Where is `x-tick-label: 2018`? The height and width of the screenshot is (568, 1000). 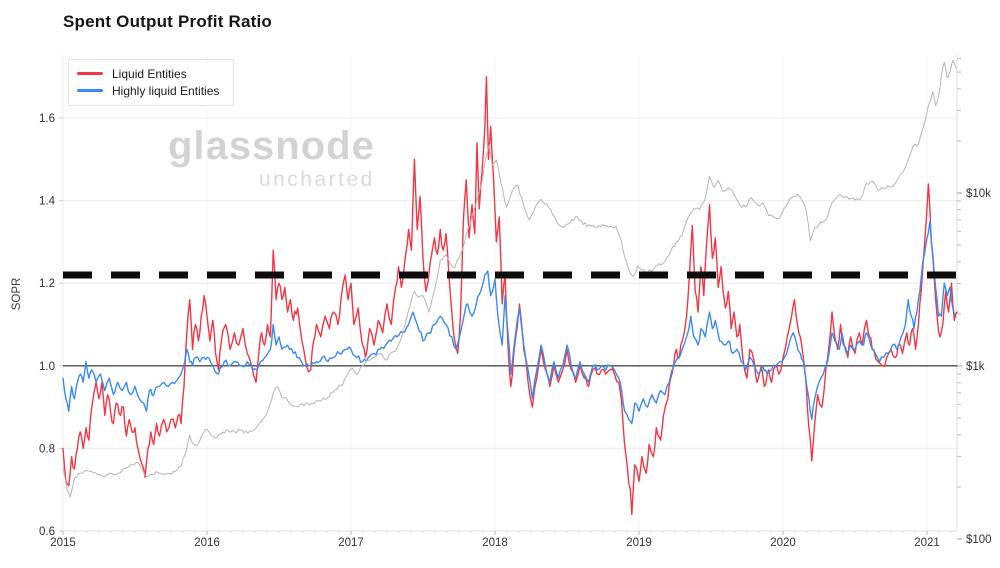 x-tick-label: 2018 is located at coordinates (495, 543).